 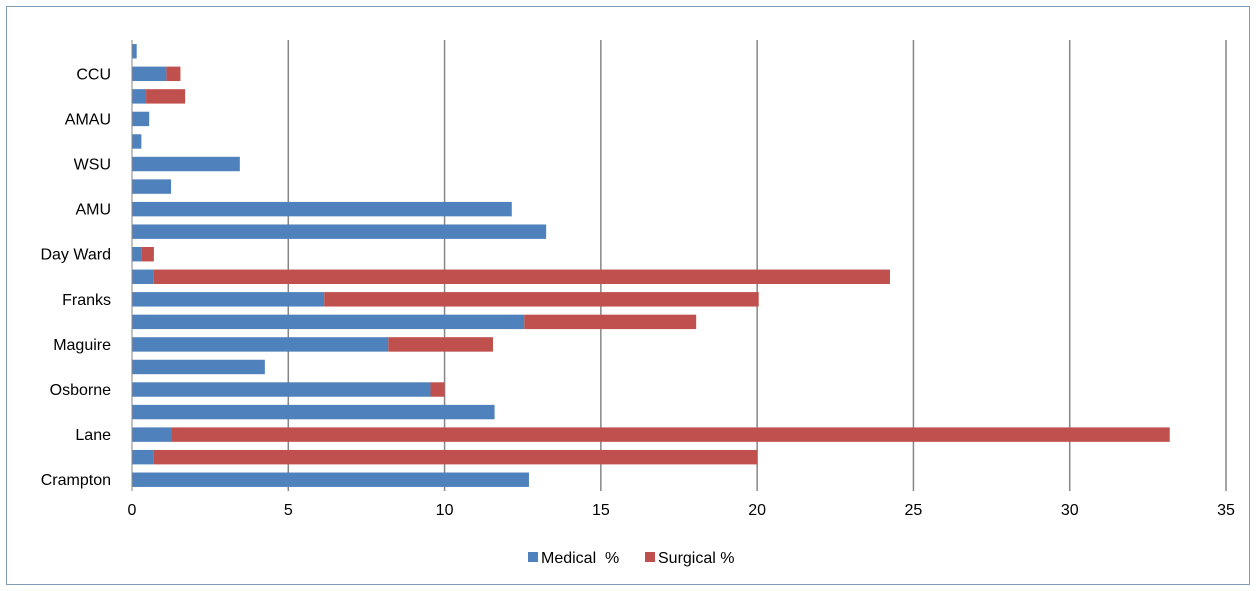 I want to click on legend-swatch-medical, so click(x=533, y=557).